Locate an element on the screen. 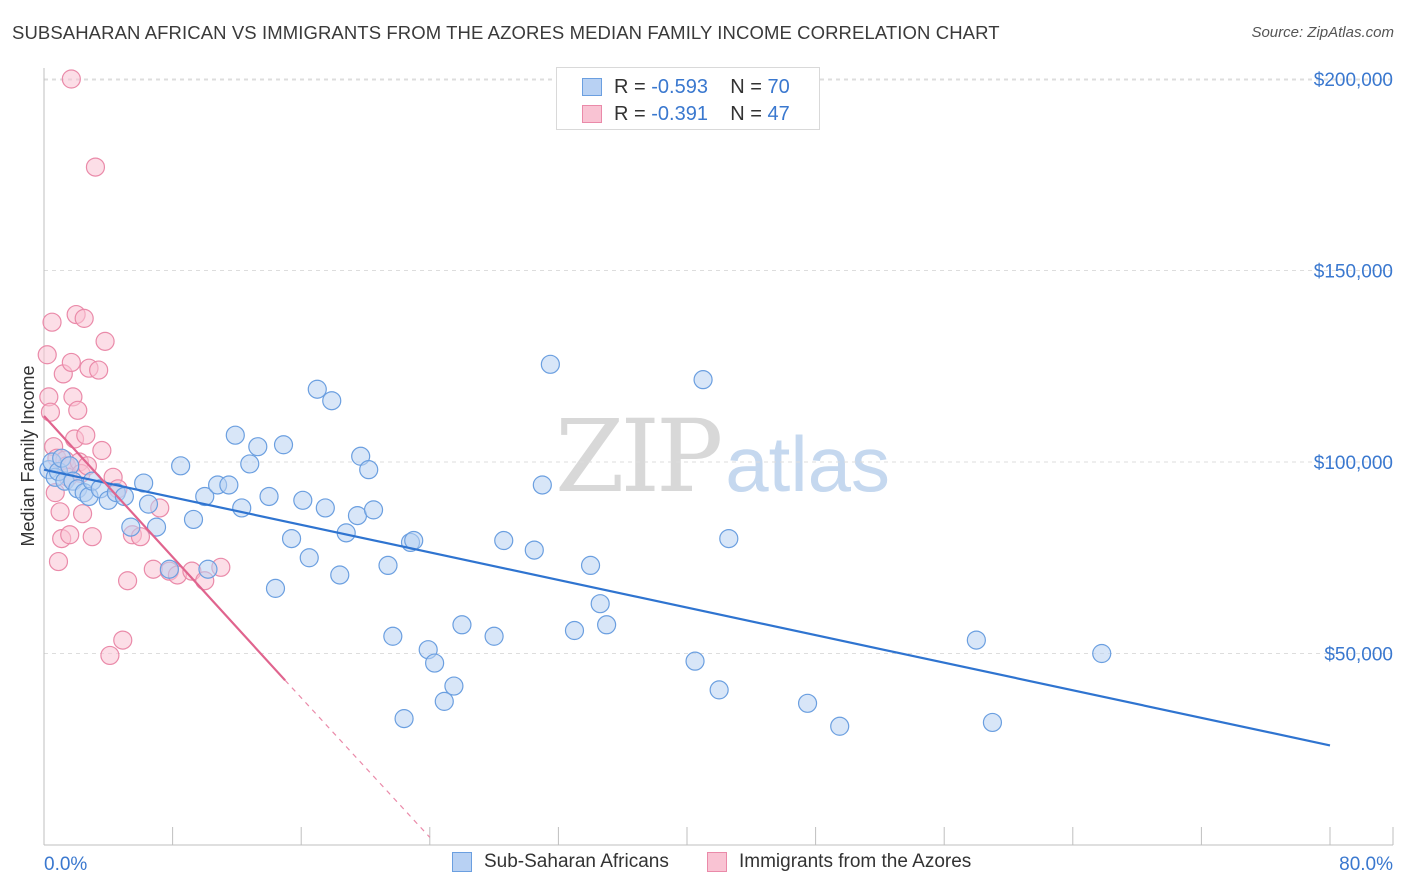 The height and width of the screenshot is (892, 1406). legend-n-value: 70 is located at coordinates (778, 86).